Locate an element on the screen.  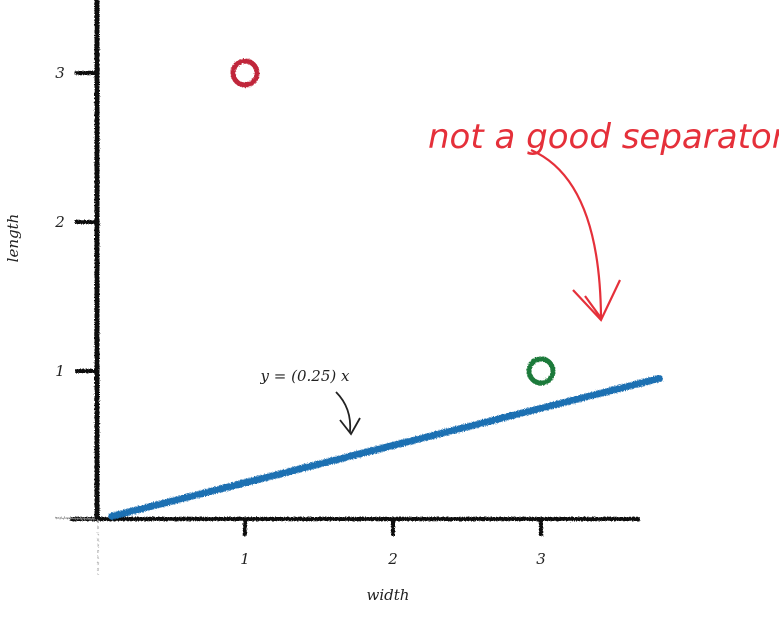
y-tick-label-3: 3 is located at coordinates (60, 73).